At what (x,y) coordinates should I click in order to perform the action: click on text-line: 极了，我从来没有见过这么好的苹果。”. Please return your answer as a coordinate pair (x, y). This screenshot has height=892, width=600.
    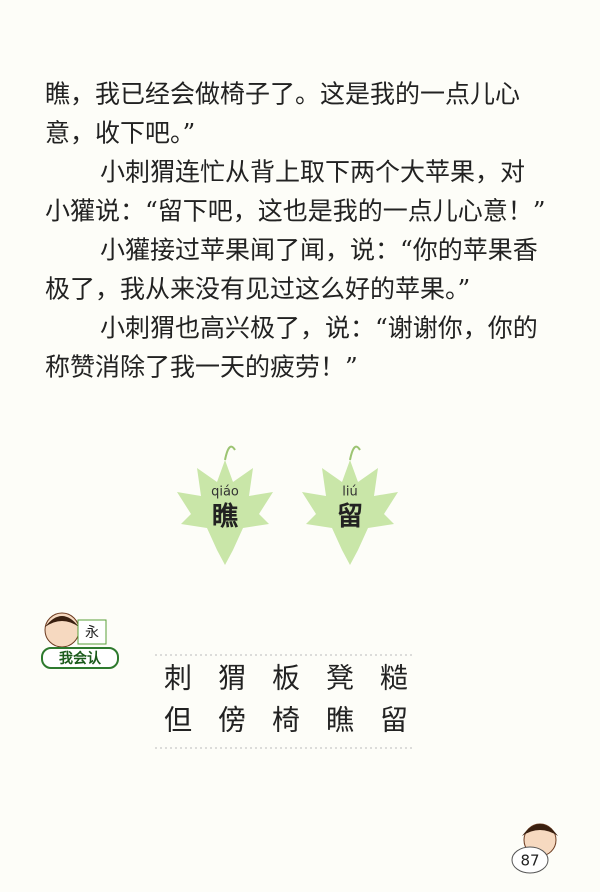
    Looking at the image, I should click on (257, 289).